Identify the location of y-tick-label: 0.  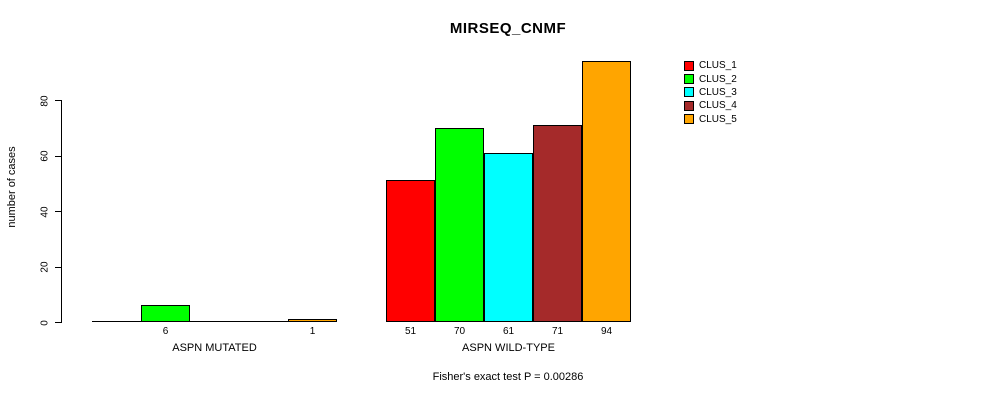
(45, 322).